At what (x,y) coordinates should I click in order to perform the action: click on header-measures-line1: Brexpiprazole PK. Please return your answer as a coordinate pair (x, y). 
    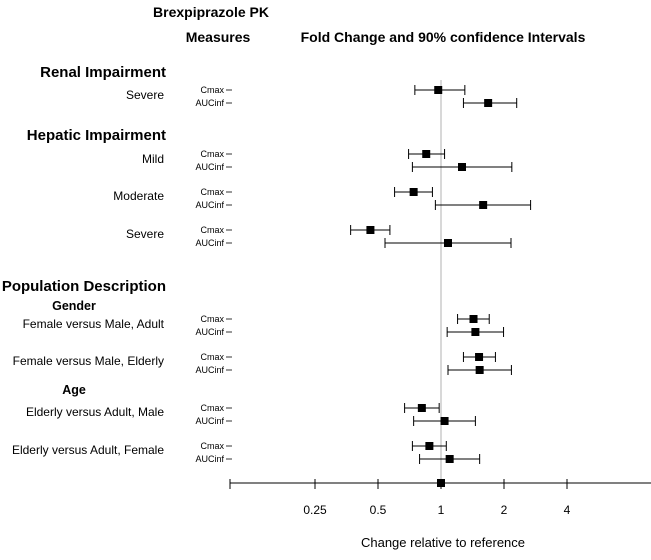
    Looking at the image, I should click on (211, 12).